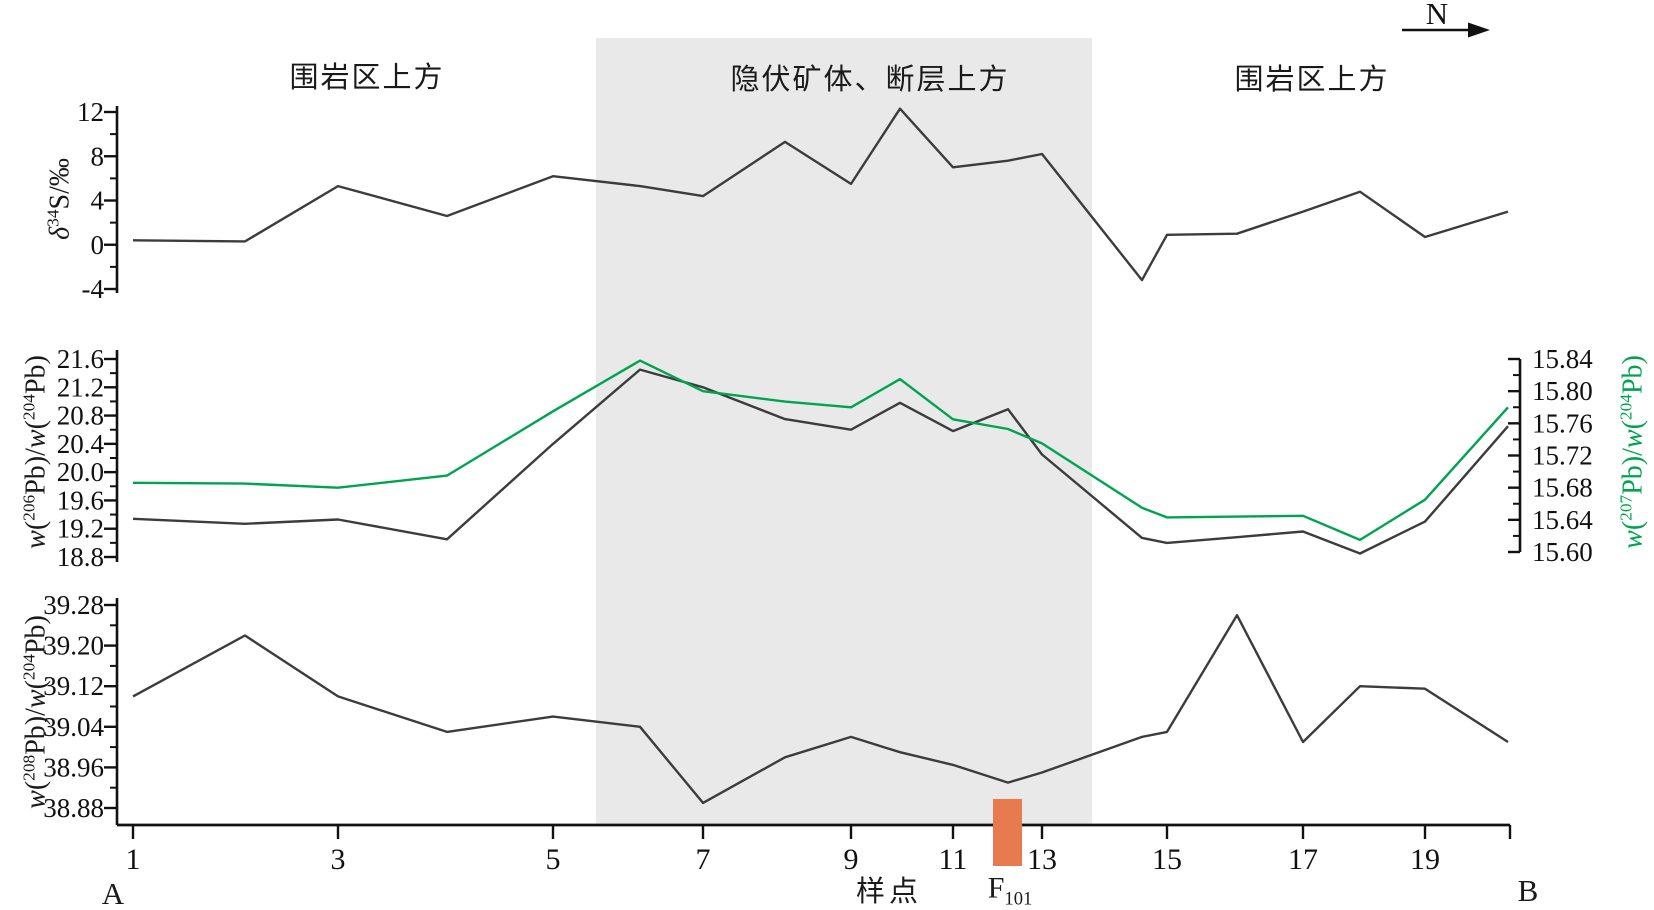 This screenshot has height=910, width=1654. Describe the element at coordinates (1632, 452) in the screenshot. I see `y-axis-title-pb207: w(207Pb)/w(204Pb)` at that location.